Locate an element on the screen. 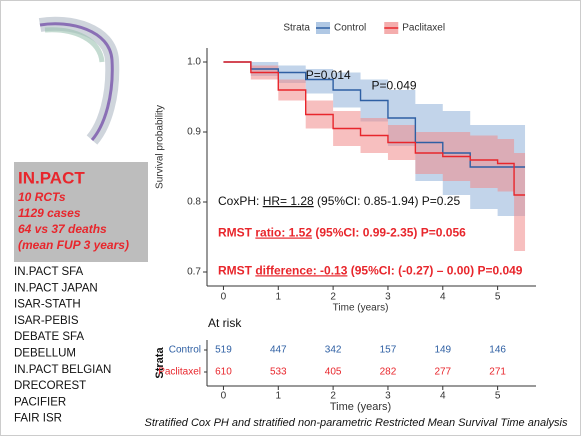 This screenshot has width=581, height=436. y-axis-label: Survival probability is located at coordinates (160, 147).